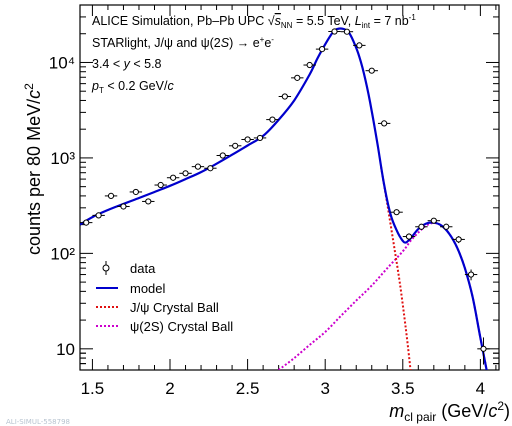 The width and height of the screenshot is (512, 426). What do you see at coordinates (148, 288) in the screenshot?
I see `legend-label-model: model` at bounding box center [148, 288].